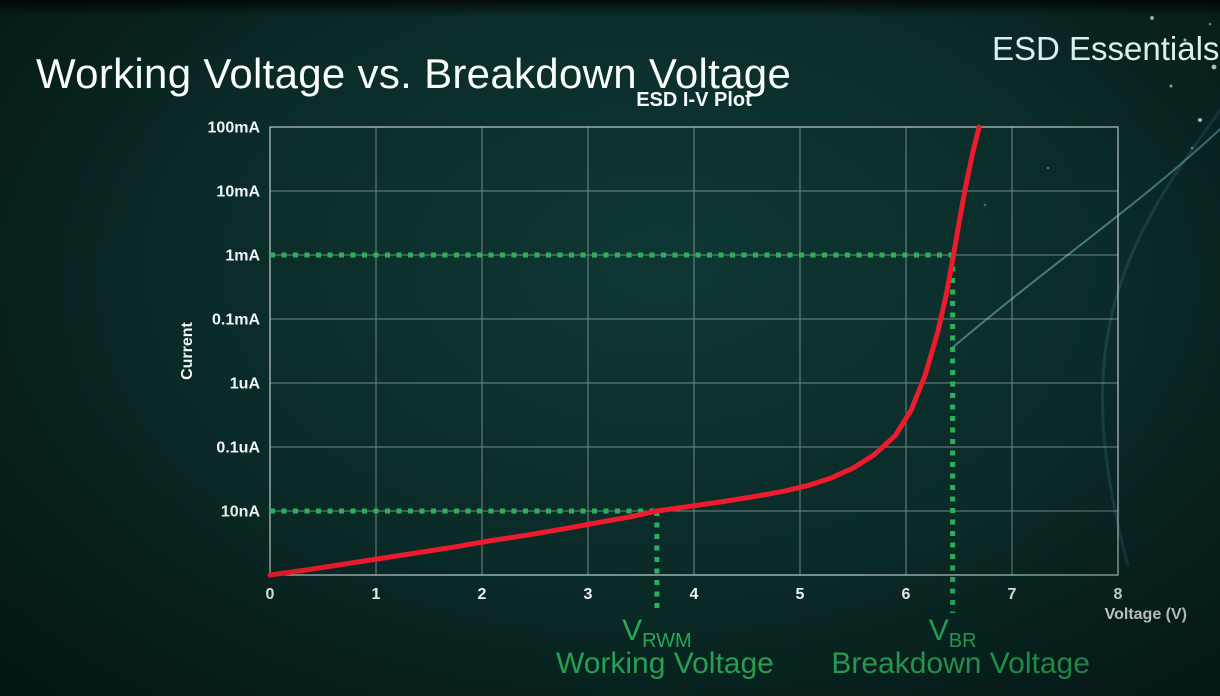 Image resolution: width=1220 pixels, height=696 pixels. What do you see at coordinates (1012, 594) in the screenshot?
I see `svg-text: 7` at bounding box center [1012, 594].